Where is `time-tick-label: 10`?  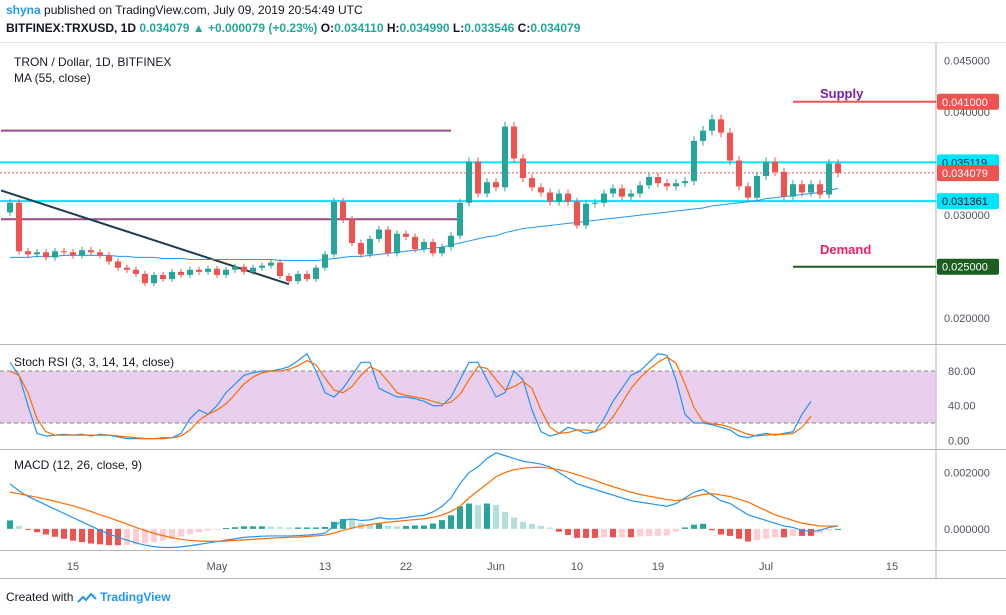 time-tick-label: 10 is located at coordinates (577, 567).